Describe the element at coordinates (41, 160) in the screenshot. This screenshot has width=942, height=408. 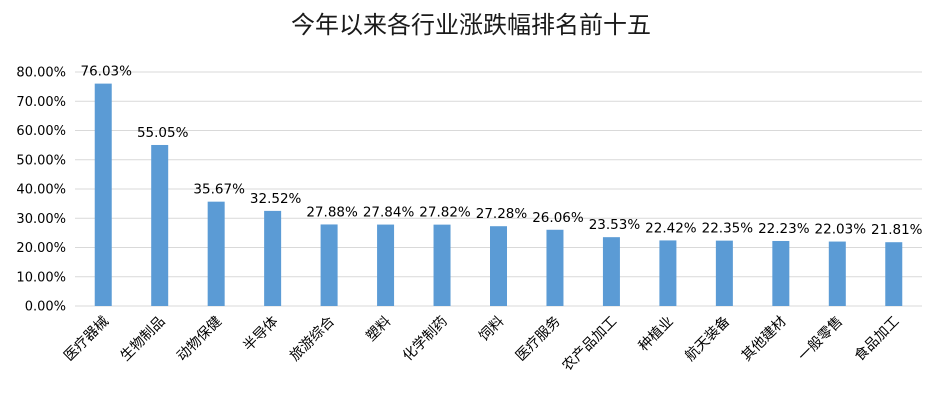
I see `y-tick-label: 50.00%` at that location.